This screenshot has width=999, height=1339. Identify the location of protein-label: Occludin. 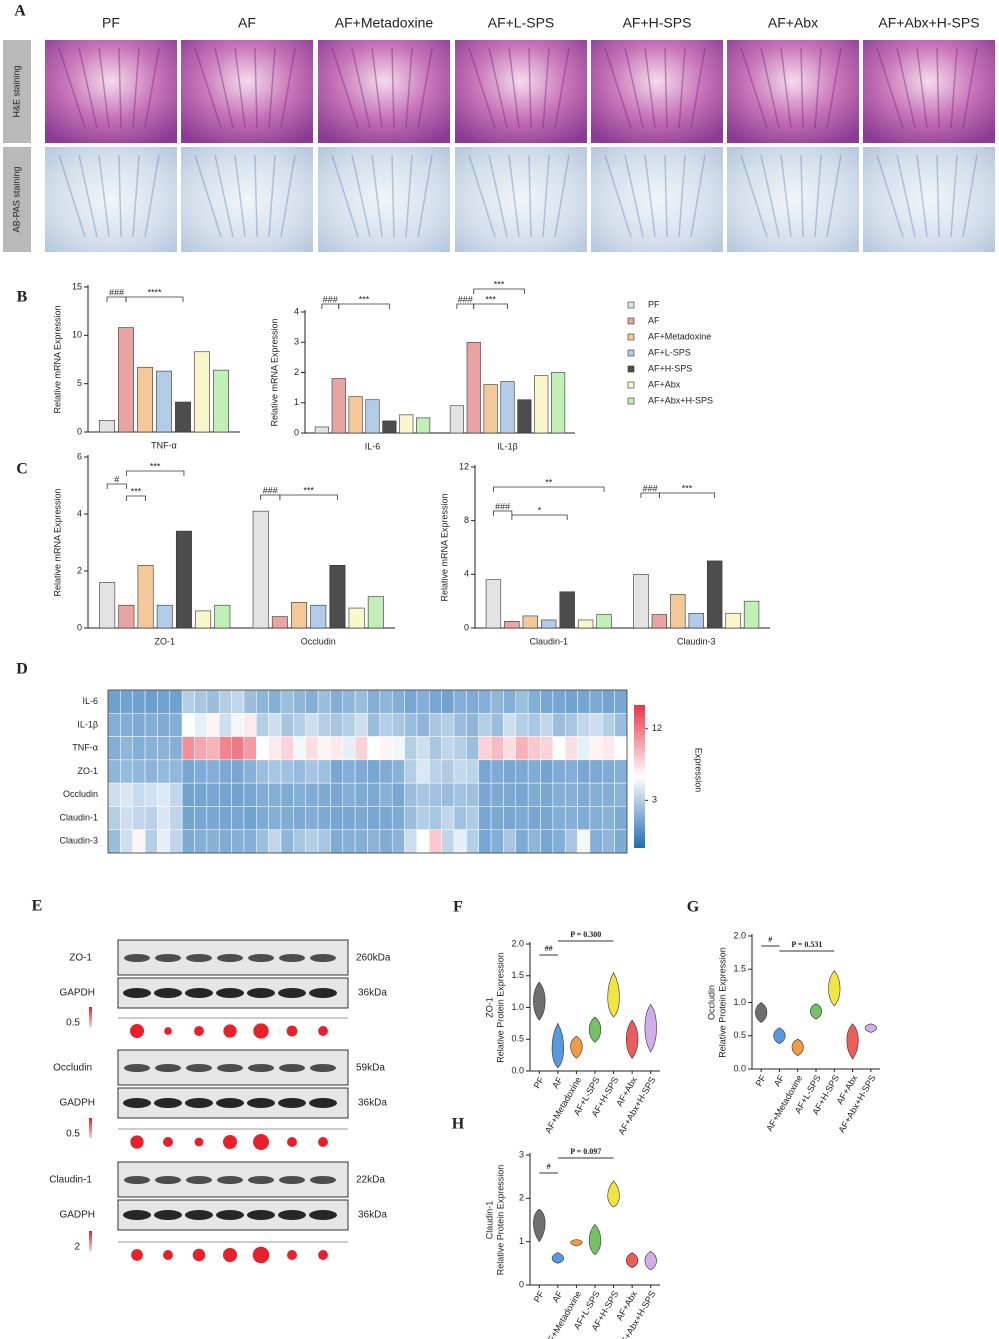
(72, 1068).